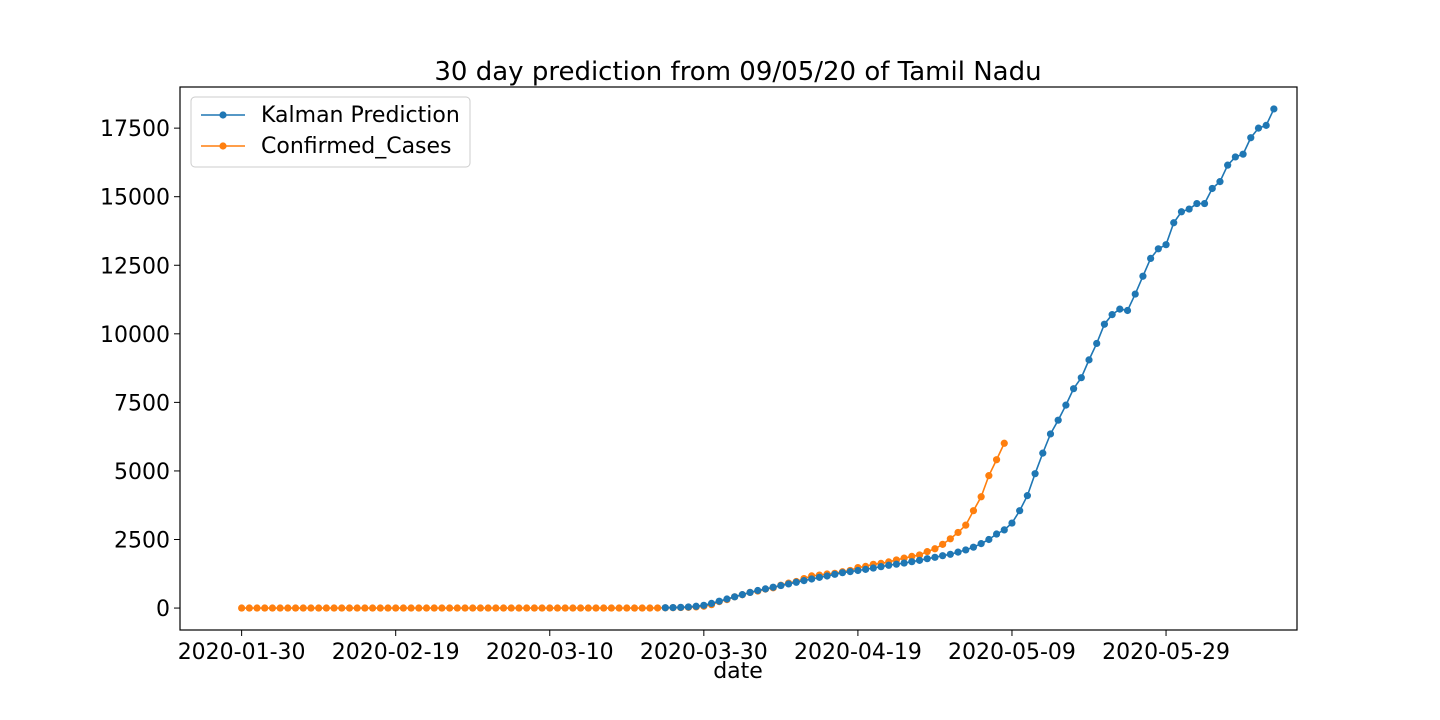  What do you see at coordinates (858, 652) in the screenshot?
I see `x-tick-label: 2020-04-19` at bounding box center [858, 652].